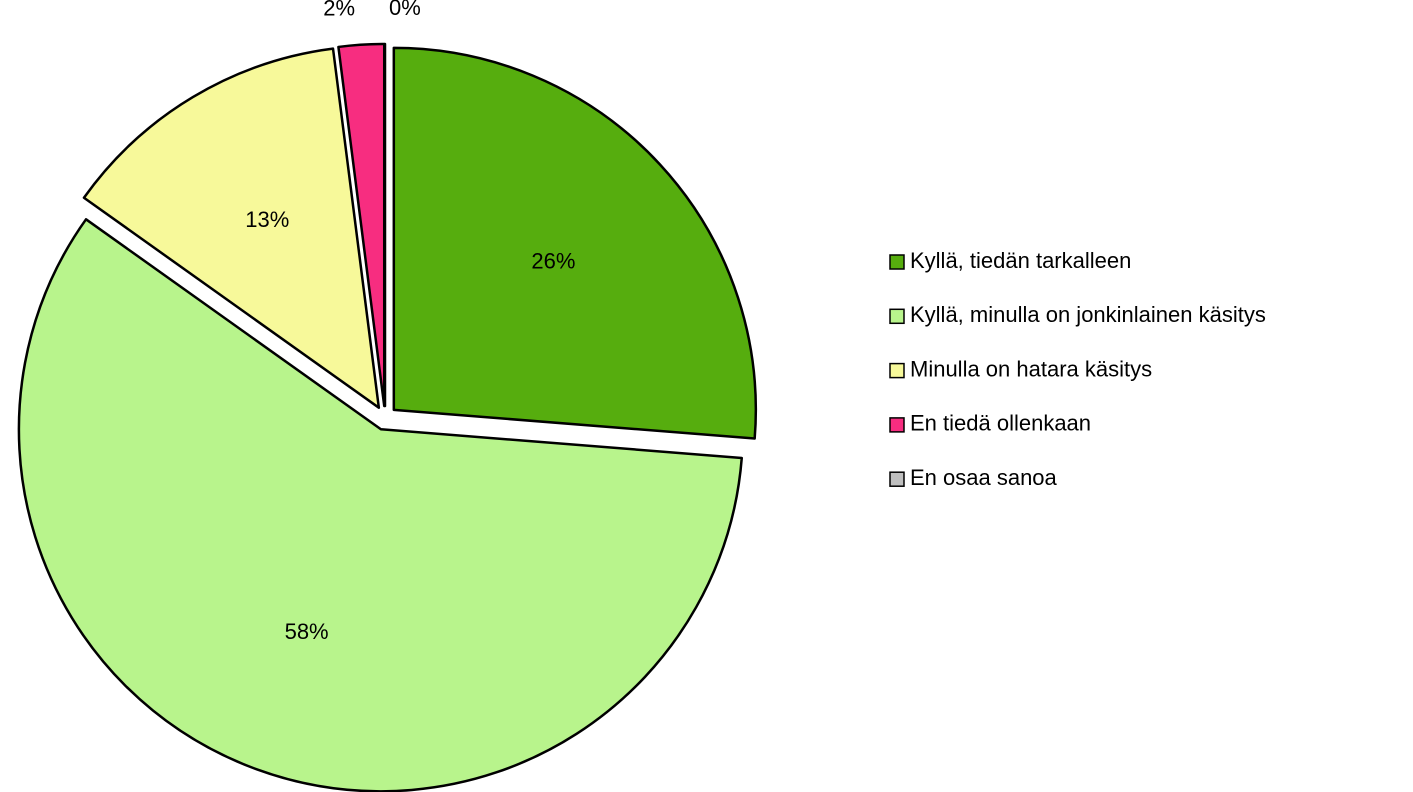 Image resolution: width=1413 pixels, height=792 pixels. Describe the element at coordinates (307, 631) in the screenshot. I see `data-label: 58%` at that location.